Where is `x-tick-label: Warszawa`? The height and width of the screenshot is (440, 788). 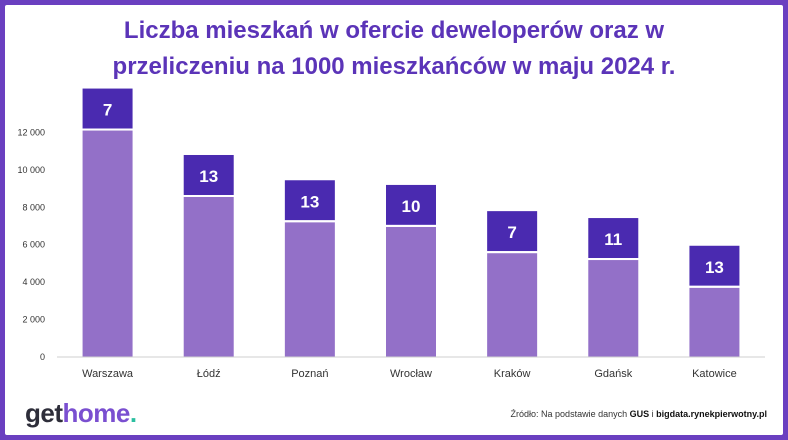
x-tick-label: Warszawa is located at coordinates (108, 374).